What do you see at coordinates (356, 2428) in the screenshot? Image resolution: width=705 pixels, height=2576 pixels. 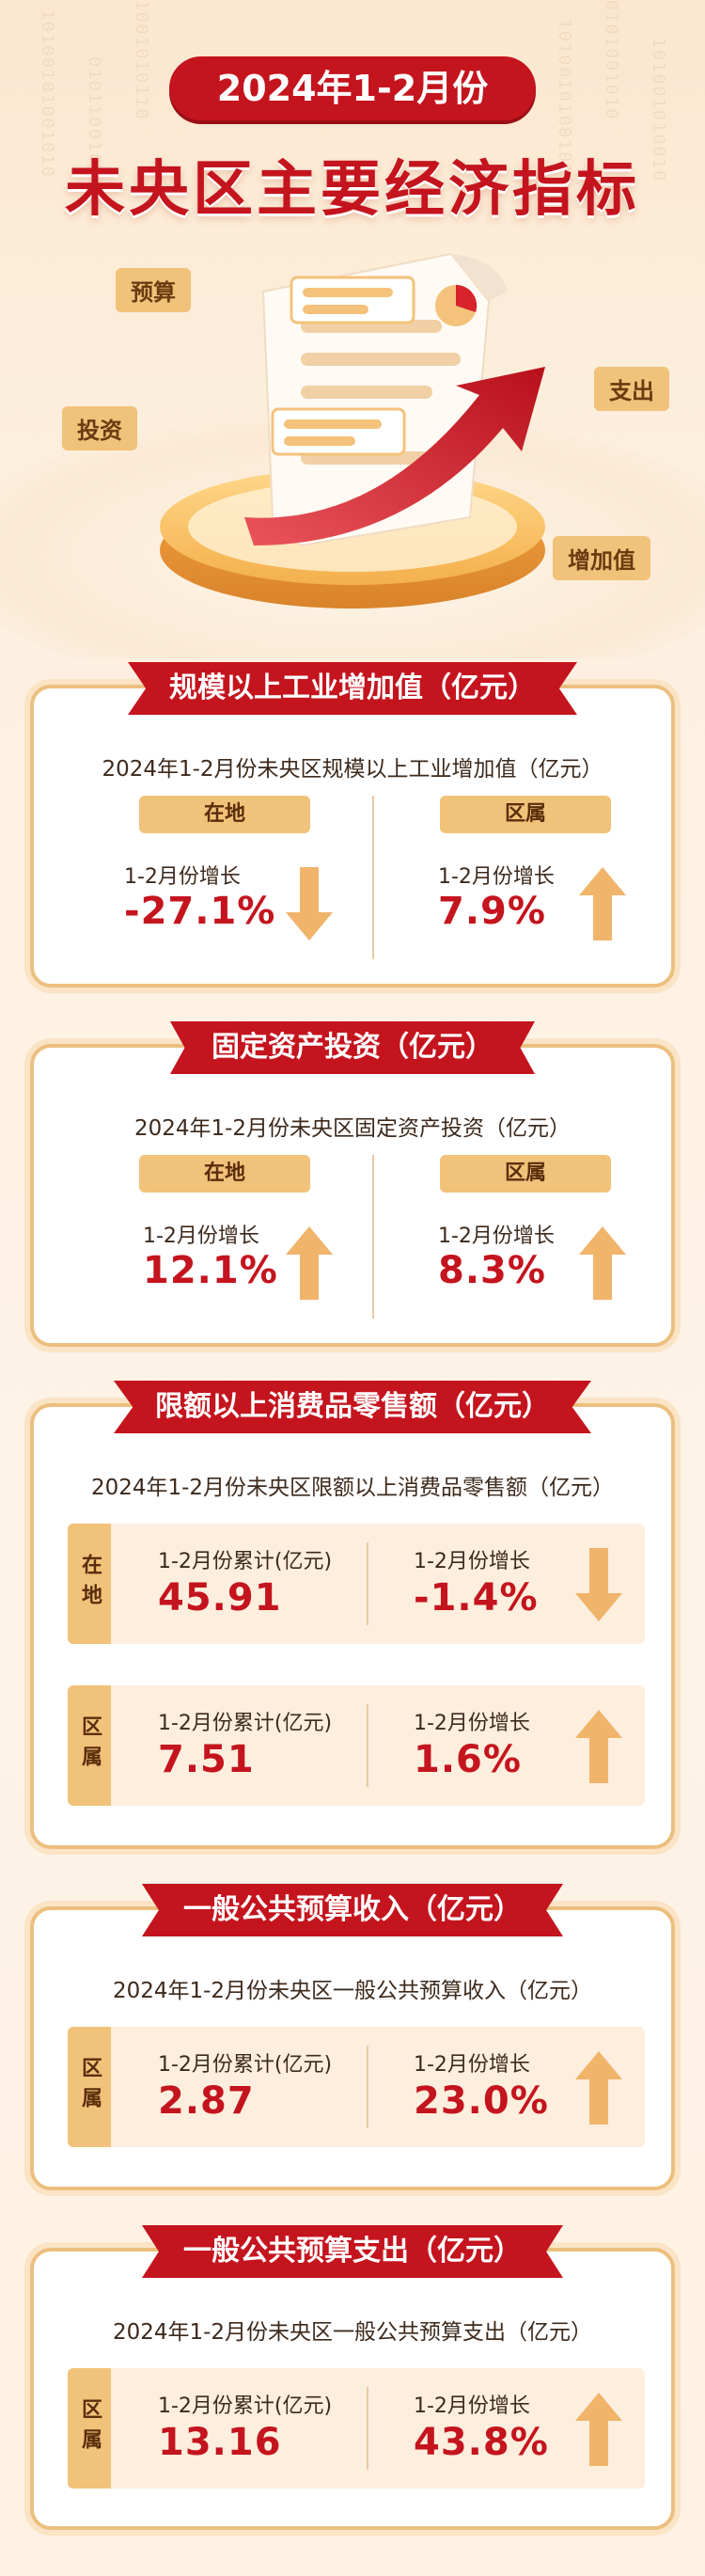 I see `data-row-district: 区属 1-2月份累计(亿元) 13.16 1-2月份增长 43.8%` at bounding box center [356, 2428].